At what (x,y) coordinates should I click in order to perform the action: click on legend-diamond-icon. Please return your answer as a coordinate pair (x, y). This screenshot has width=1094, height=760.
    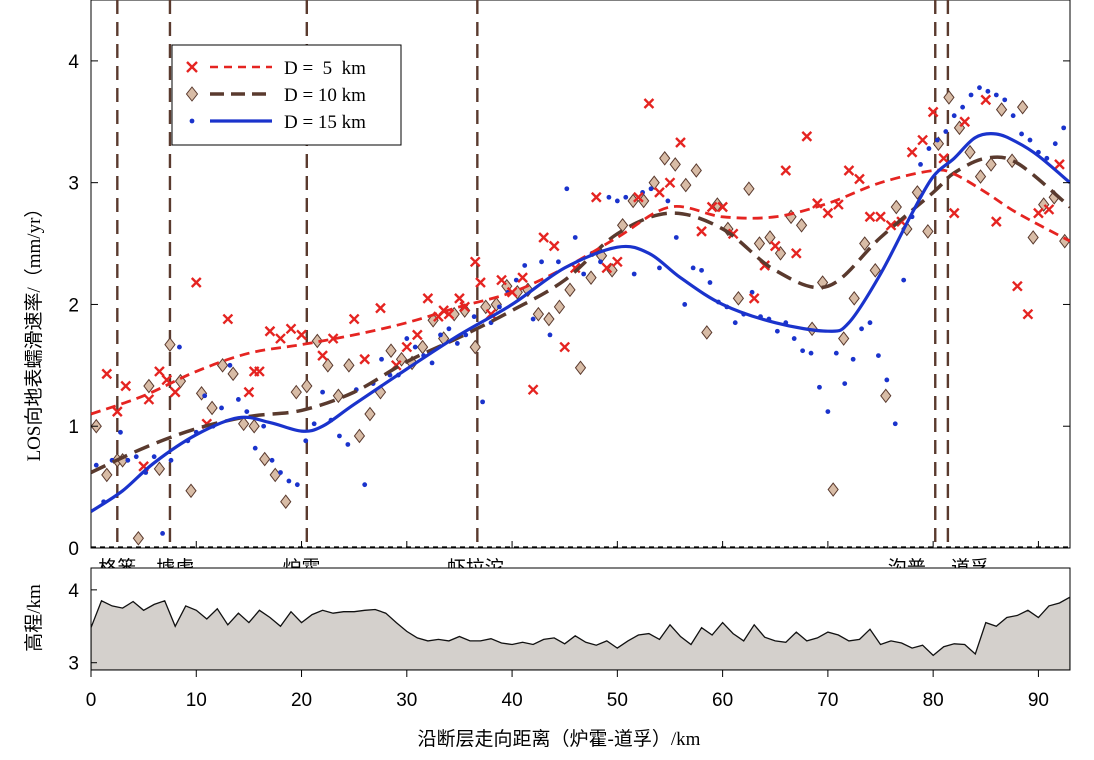
    Looking at the image, I should click on (192, 94).